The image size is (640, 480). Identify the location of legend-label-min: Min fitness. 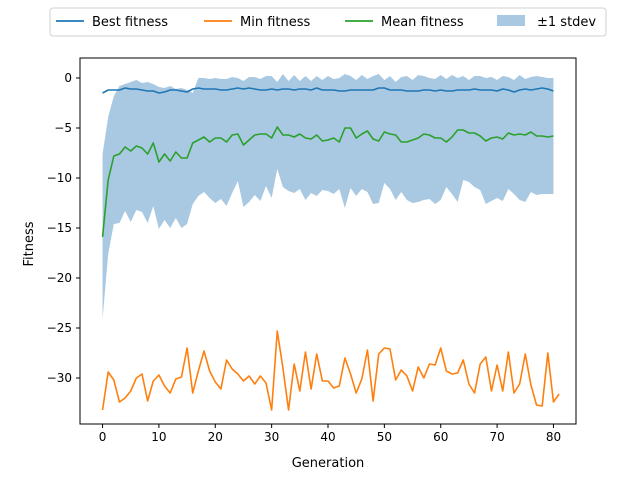
(275, 22).